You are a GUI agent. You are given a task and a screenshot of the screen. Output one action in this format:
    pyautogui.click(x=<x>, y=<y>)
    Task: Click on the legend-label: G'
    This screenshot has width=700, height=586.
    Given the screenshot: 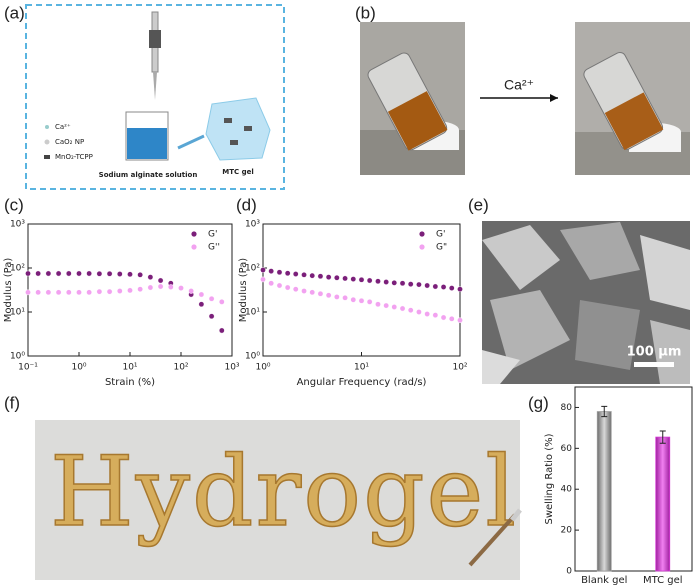 What is the action you would take?
    pyautogui.click(x=440, y=235)
    